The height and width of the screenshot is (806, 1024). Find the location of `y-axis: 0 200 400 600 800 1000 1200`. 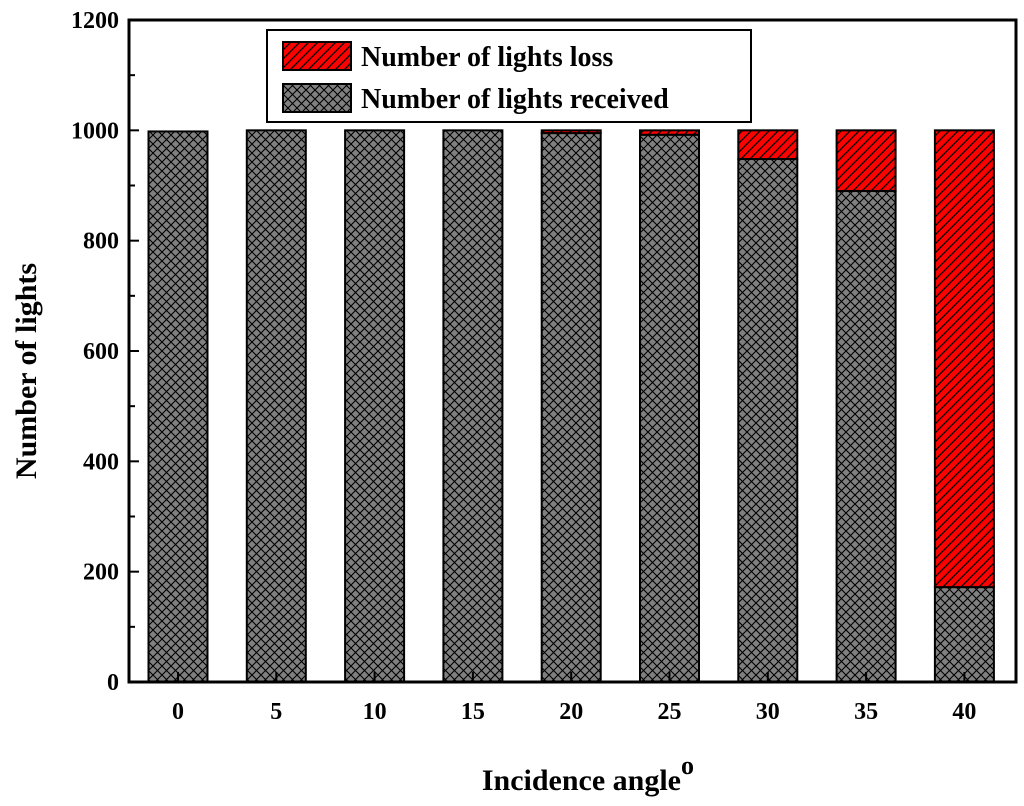

y-axis: 0 200 400 600 800 1000 1200 is located at coordinates (105, 352).